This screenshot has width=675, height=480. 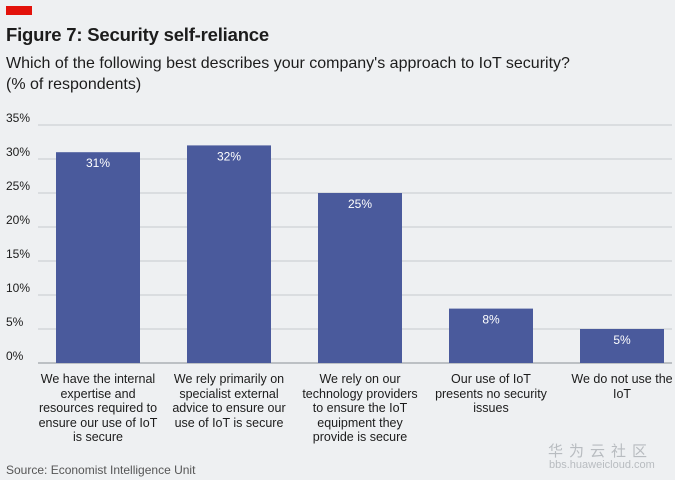 What do you see at coordinates (229, 379) in the screenshot?
I see `x-category-label-line: We rely primarily on` at bounding box center [229, 379].